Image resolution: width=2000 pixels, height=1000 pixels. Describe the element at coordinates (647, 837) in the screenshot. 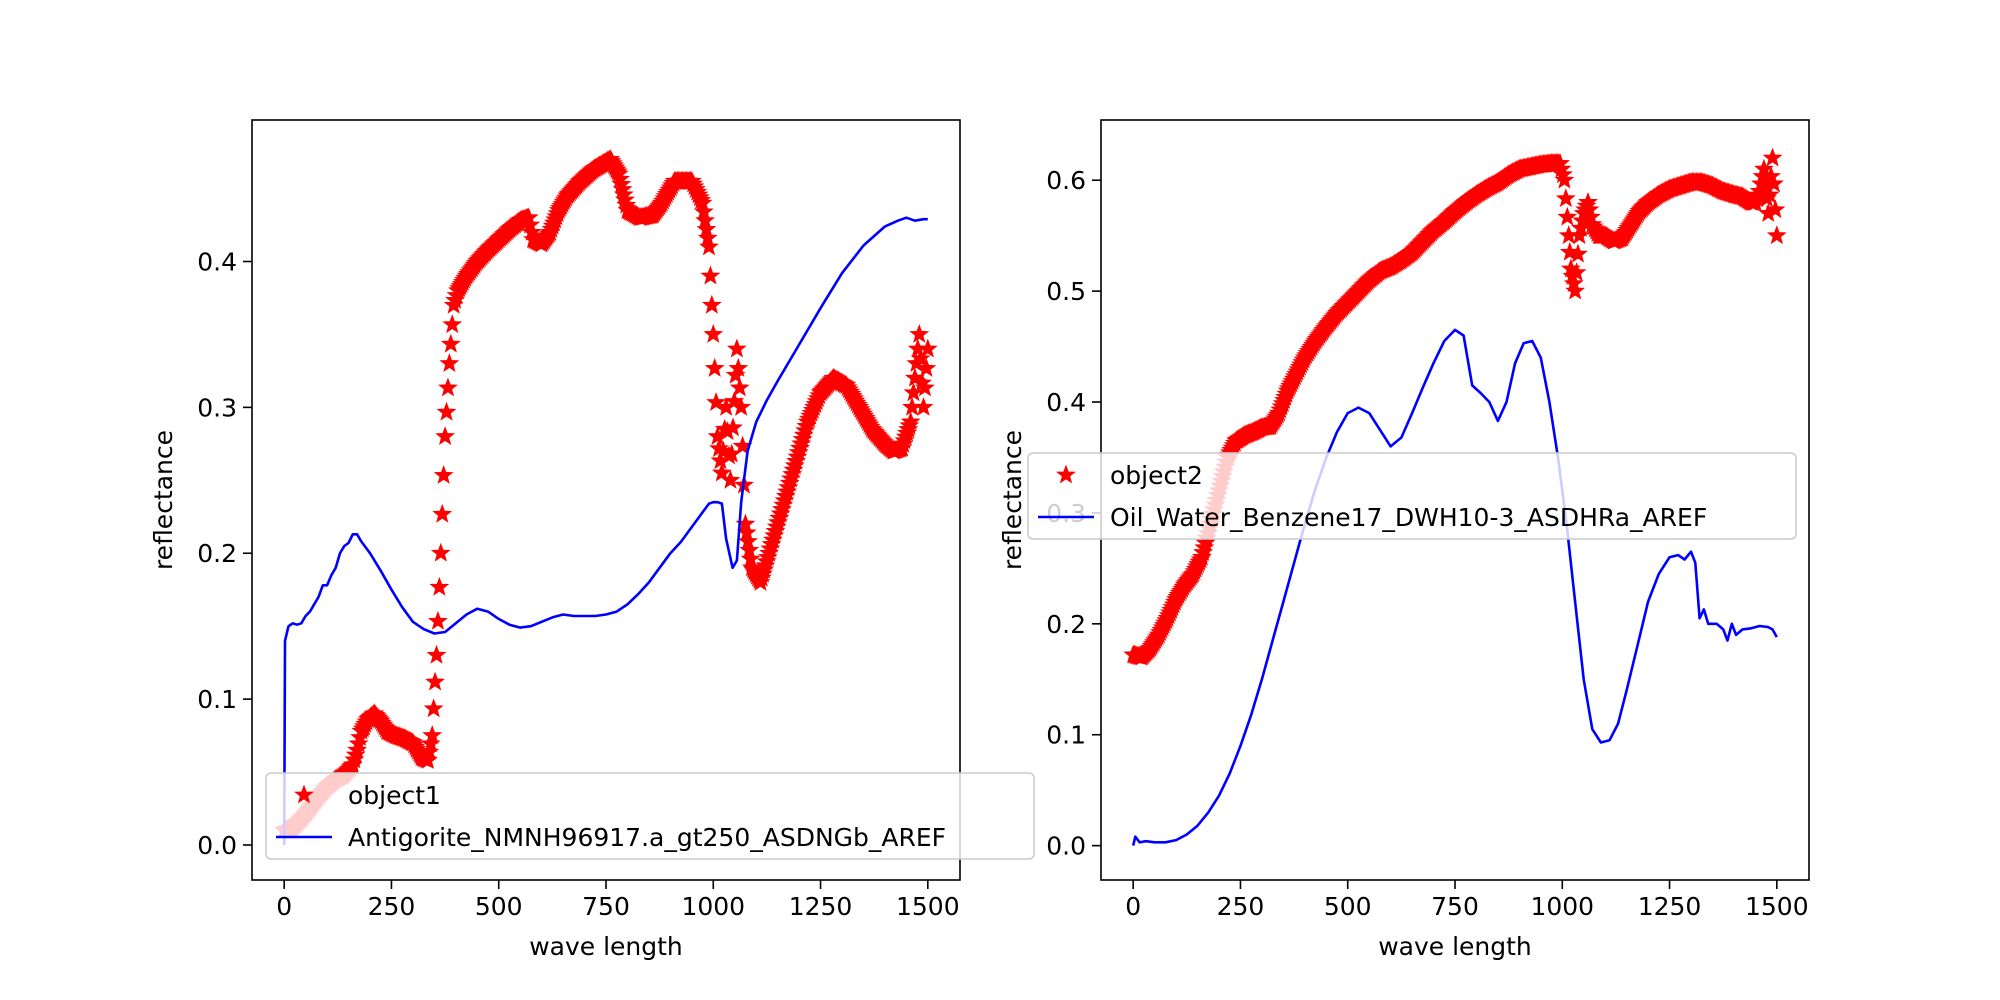

I see `legend-label: Antigorite_NMNH96917.a_gt250_ASDNGb_AREF` at that location.